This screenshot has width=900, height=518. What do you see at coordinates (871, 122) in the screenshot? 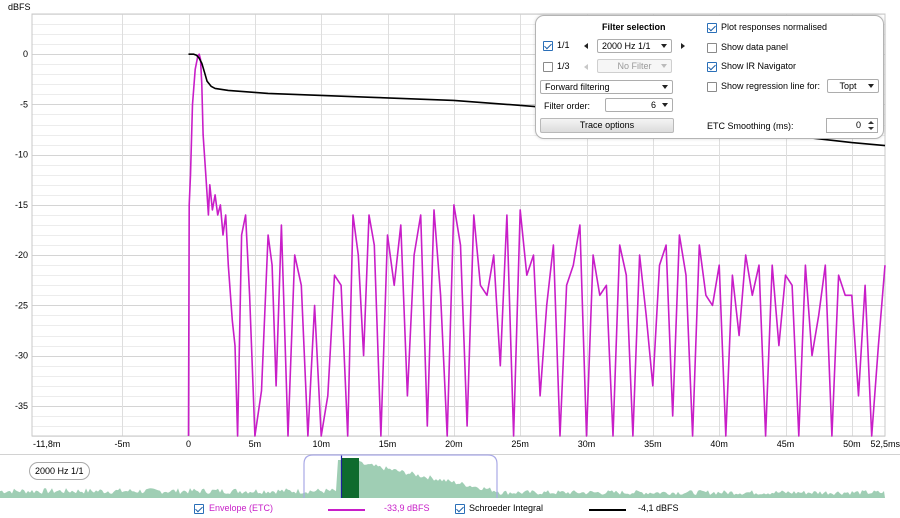
I see `spin-up-icon` at bounding box center [871, 122].